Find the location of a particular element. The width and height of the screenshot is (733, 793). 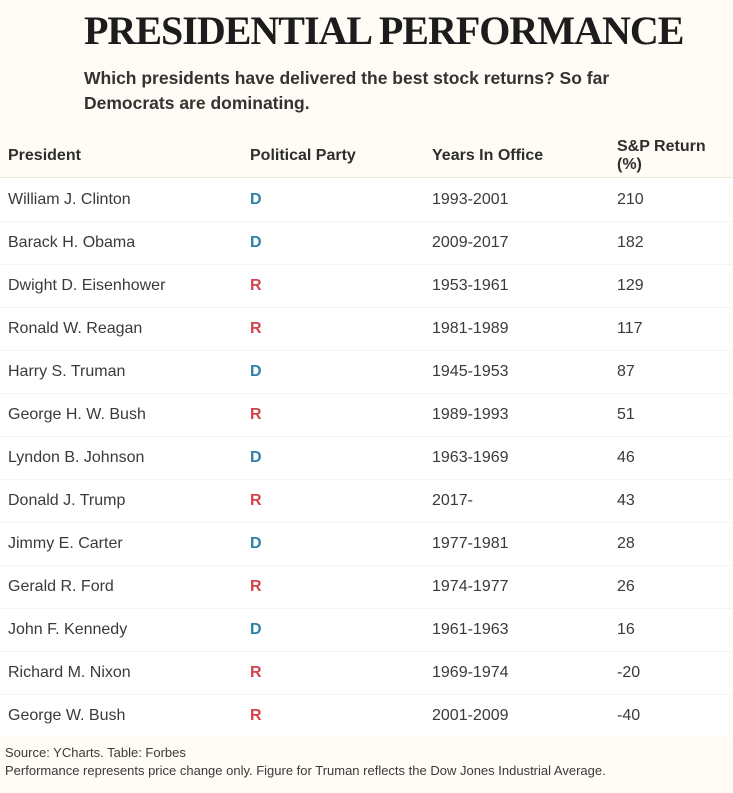

cell-president: Richard M. Nixon is located at coordinates (69, 672).